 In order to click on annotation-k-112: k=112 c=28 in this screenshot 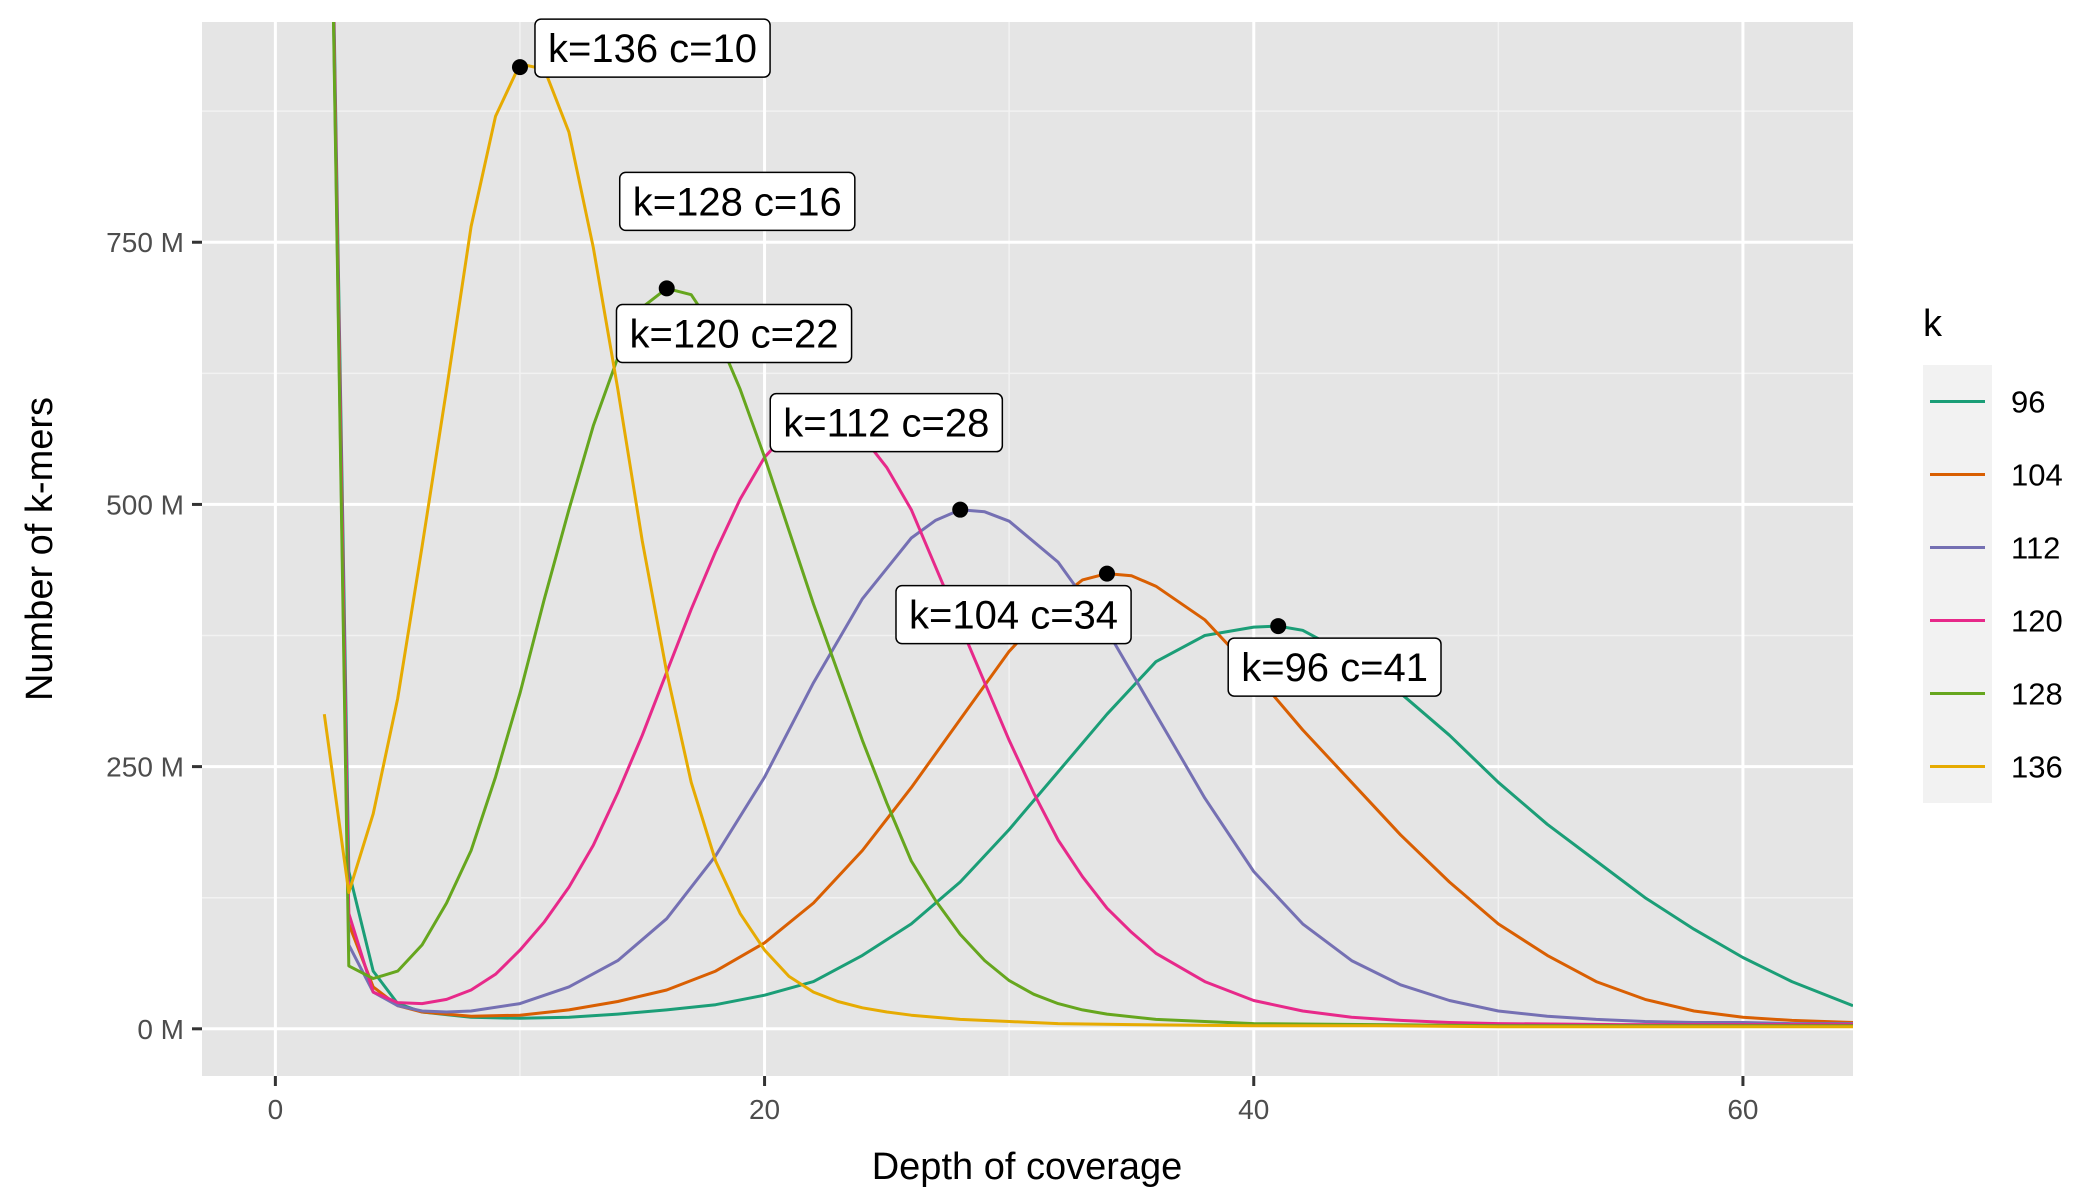, I will do `click(886, 455)`.